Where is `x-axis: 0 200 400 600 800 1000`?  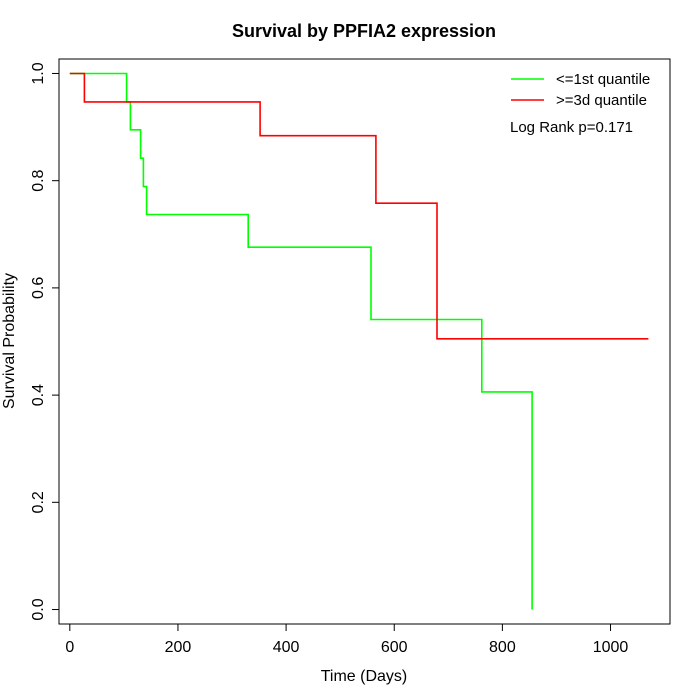
x-axis: 0 200 400 600 800 1000 is located at coordinates (347, 639).